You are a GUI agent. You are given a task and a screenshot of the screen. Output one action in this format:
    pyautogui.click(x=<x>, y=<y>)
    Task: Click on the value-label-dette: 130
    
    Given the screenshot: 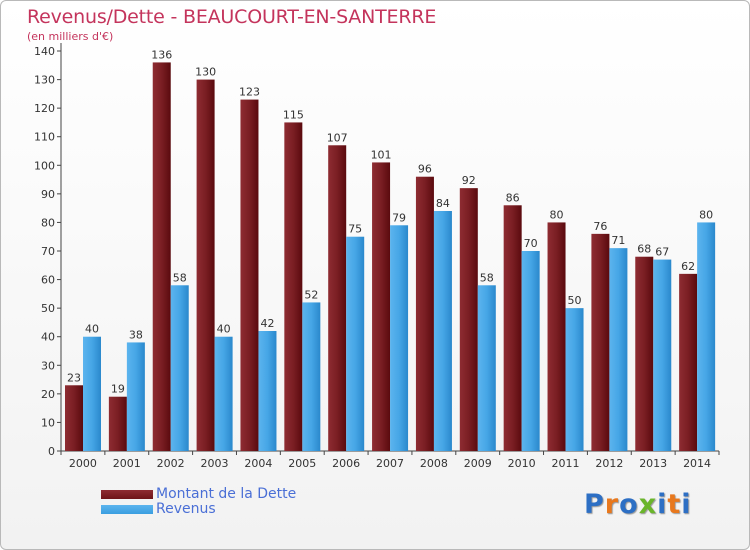 What is the action you would take?
    pyautogui.click(x=205, y=72)
    